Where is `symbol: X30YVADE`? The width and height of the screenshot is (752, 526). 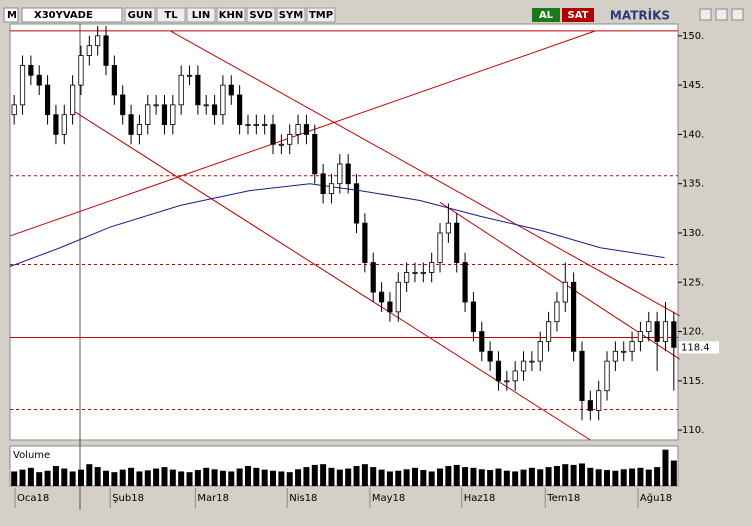 symbol: X30YVADE is located at coordinates (63, 15).